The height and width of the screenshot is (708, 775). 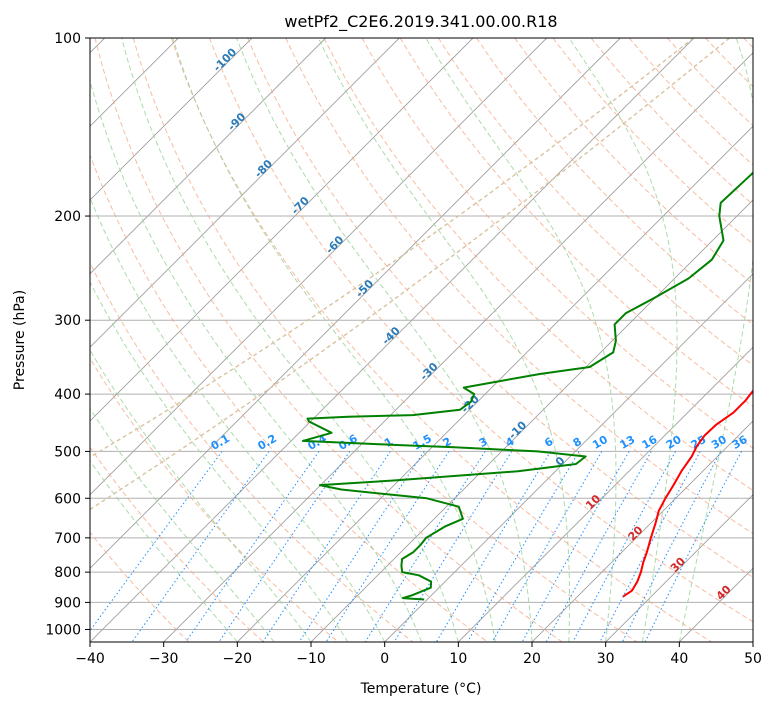 I want to click on x-tick-label: 40, so click(x=679, y=659).